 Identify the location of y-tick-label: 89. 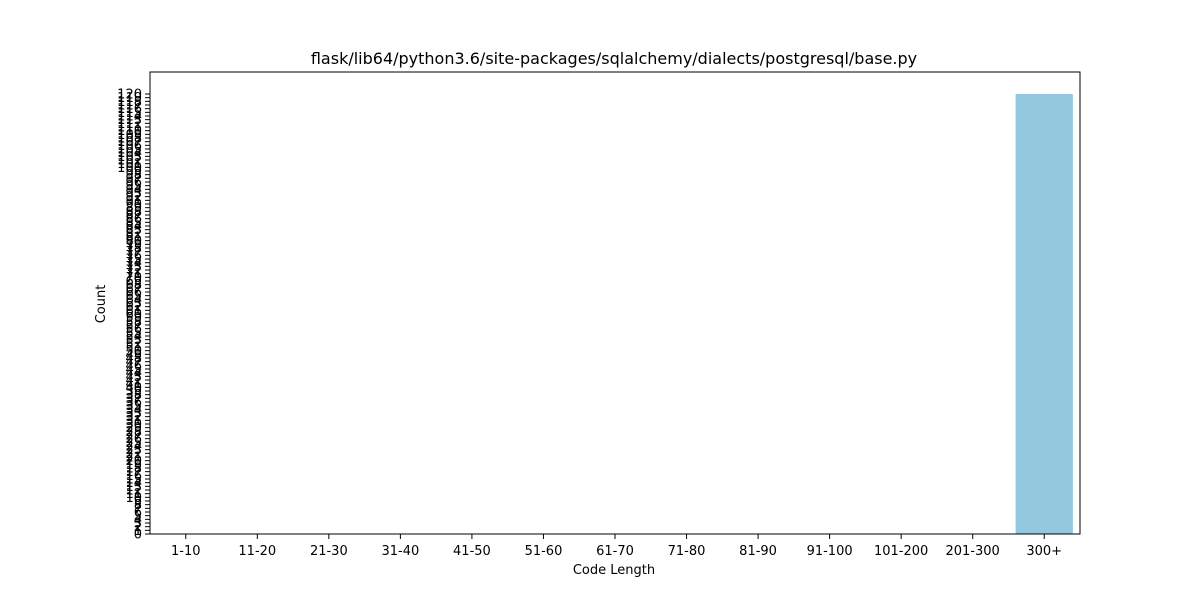
(133, 208).